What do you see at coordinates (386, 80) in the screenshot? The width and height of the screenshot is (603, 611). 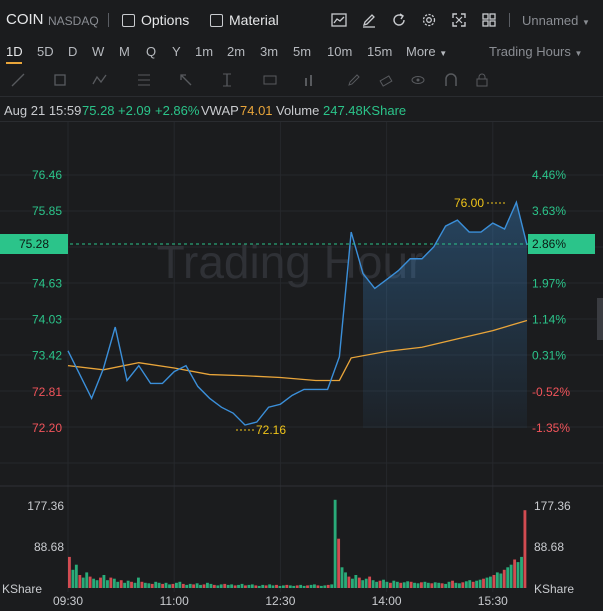 I see `eraser-tool-icon` at bounding box center [386, 80].